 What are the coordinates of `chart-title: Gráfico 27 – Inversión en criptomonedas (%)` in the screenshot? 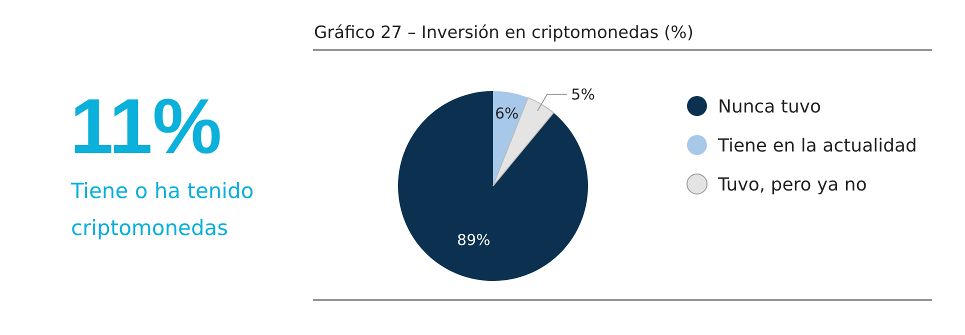 It's located at (504, 33).